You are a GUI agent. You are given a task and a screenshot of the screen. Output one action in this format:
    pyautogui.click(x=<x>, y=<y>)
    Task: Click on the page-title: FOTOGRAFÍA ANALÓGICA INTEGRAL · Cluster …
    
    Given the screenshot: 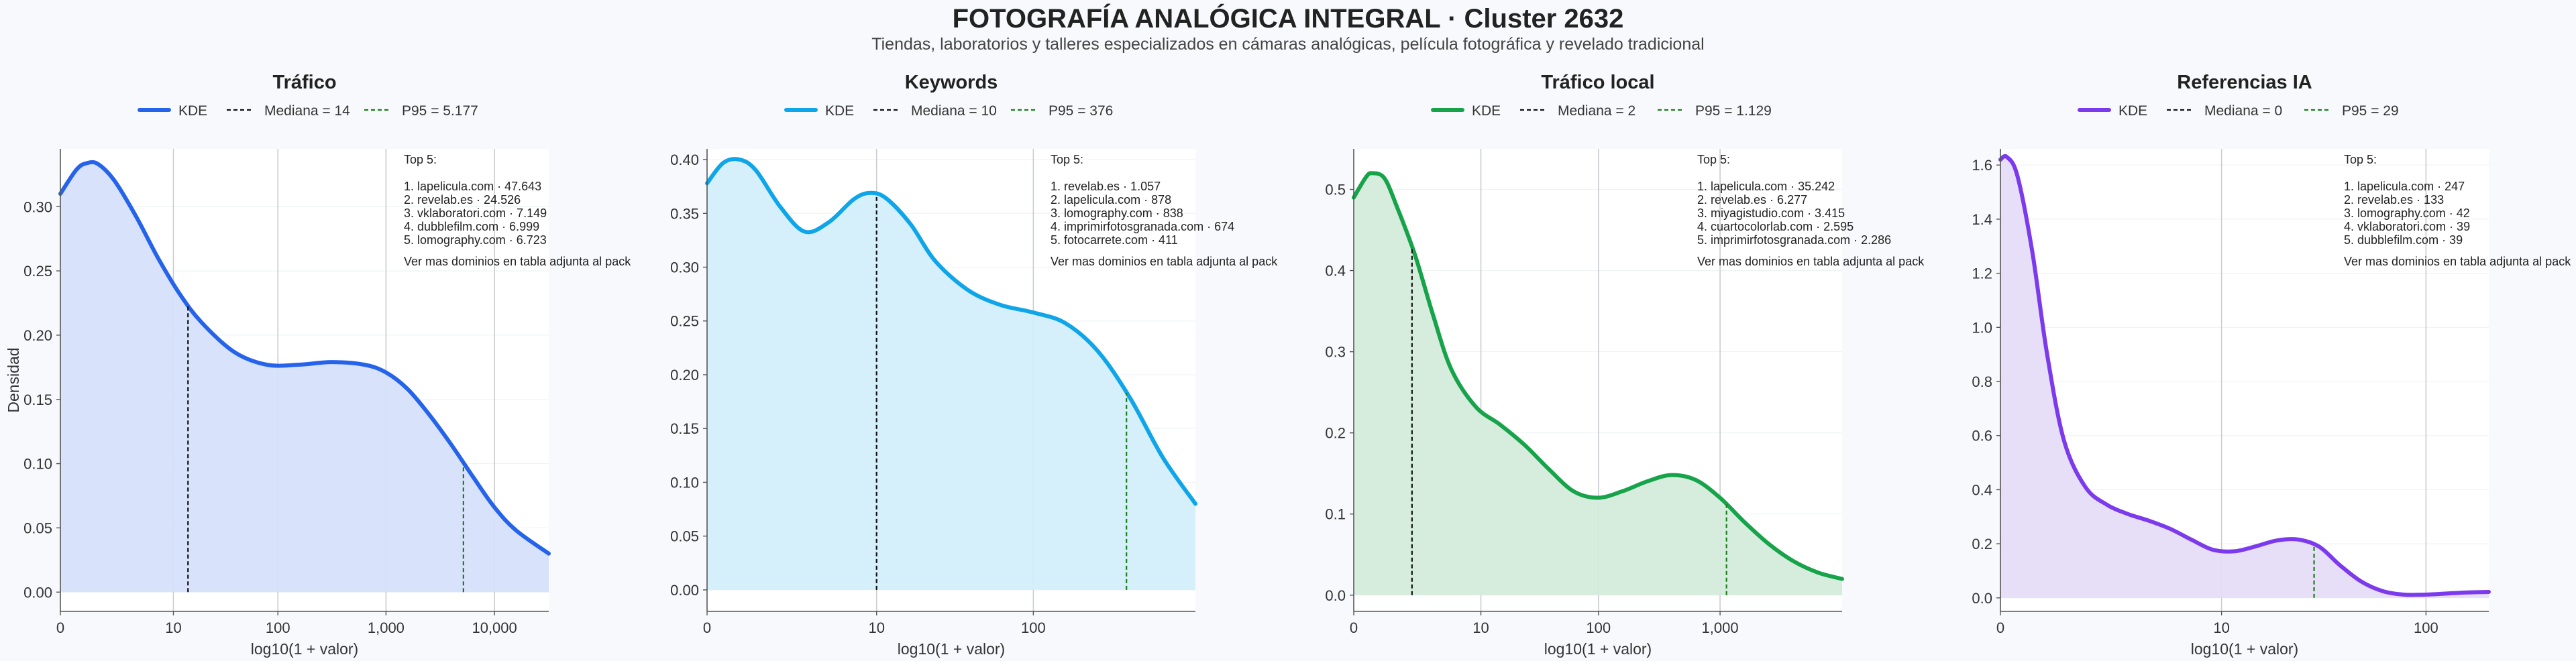 What is the action you would take?
    pyautogui.click(x=1288, y=19)
    